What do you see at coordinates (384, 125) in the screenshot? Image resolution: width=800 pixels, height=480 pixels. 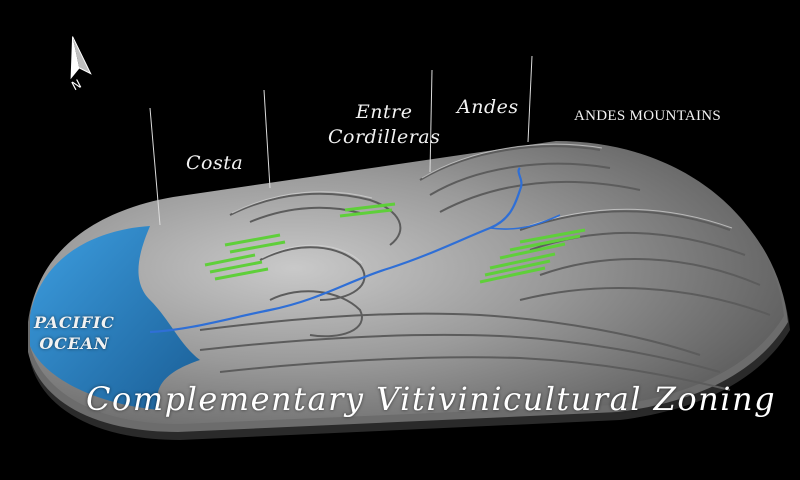 I see `zone-label-entre-cordilleras: Entre Cordilleras` at bounding box center [384, 125].